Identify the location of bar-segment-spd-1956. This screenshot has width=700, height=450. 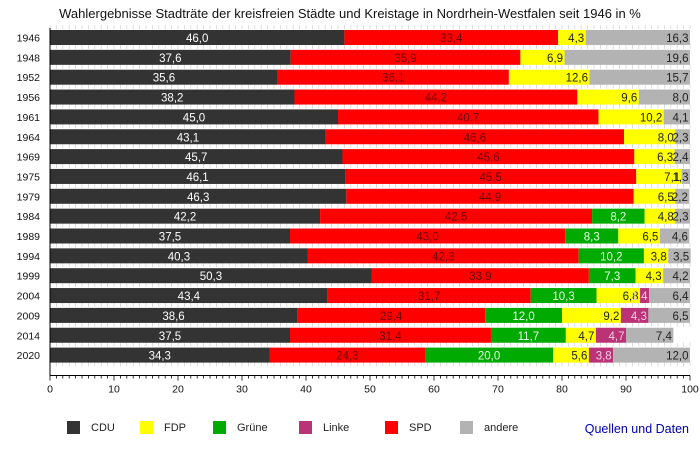
(436, 97).